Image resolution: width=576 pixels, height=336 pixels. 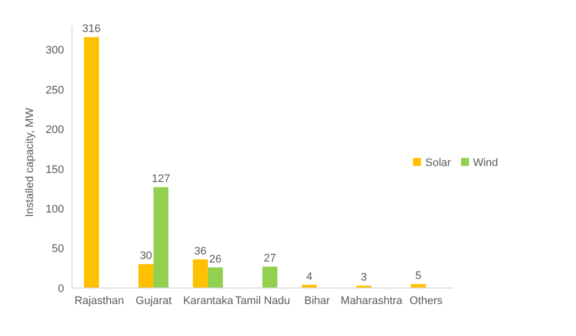 What do you see at coordinates (99, 300) in the screenshot?
I see `x-tick-label: Rajasthan` at bounding box center [99, 300].